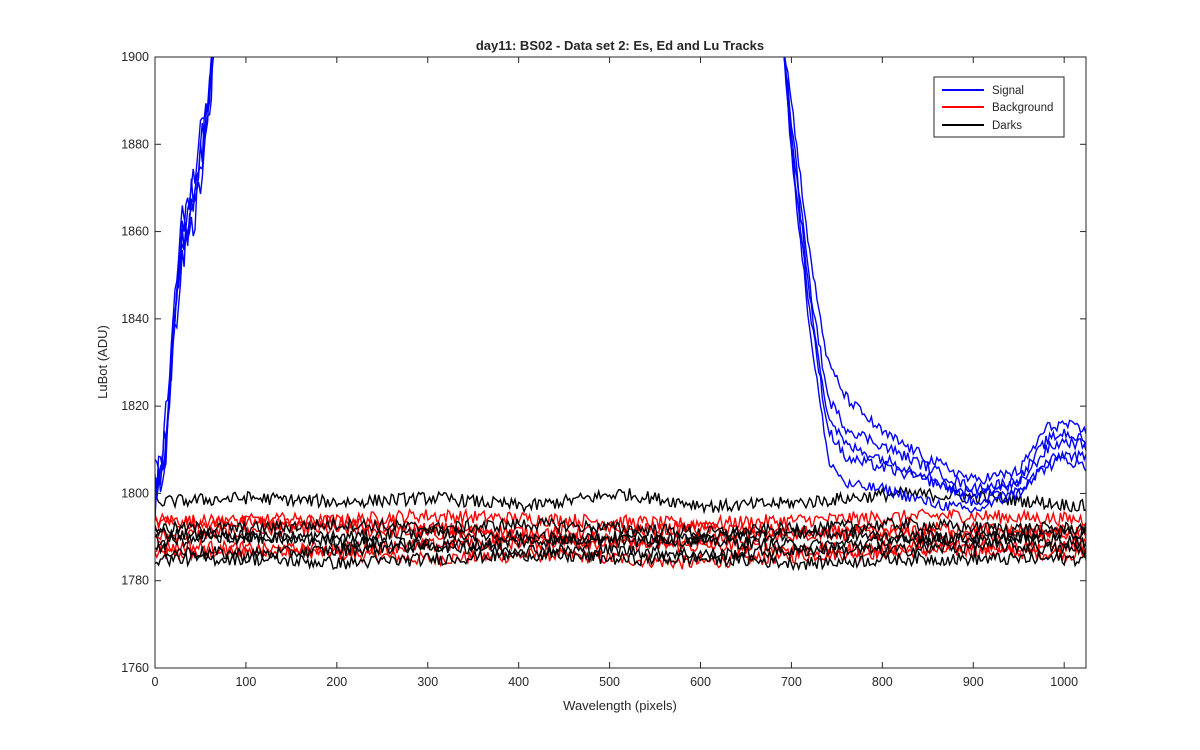 This screenshot has width=1200, height=750. Describe the element at coordinates (102, 362) in the screenshot. I see `y-axis-label: LuBot (ADU)` at that location.